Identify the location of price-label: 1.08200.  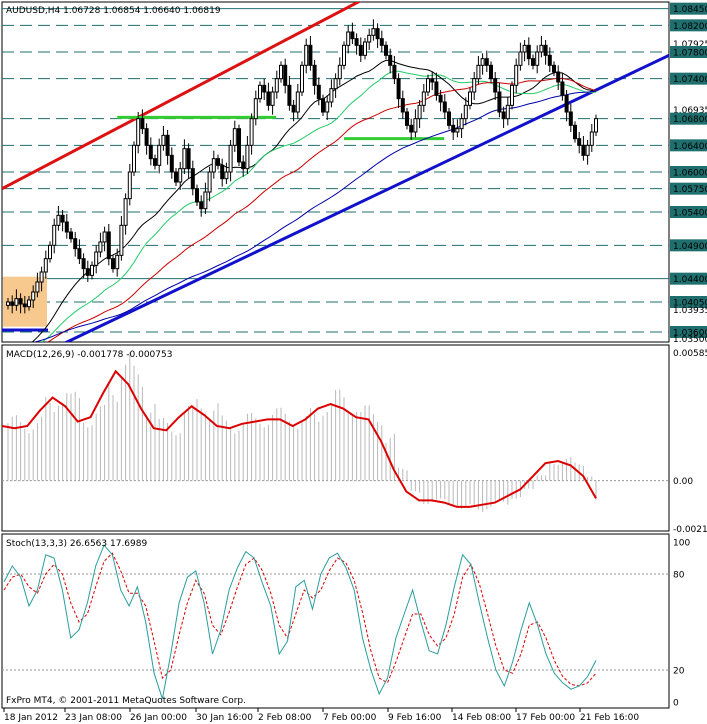
(690, 27).